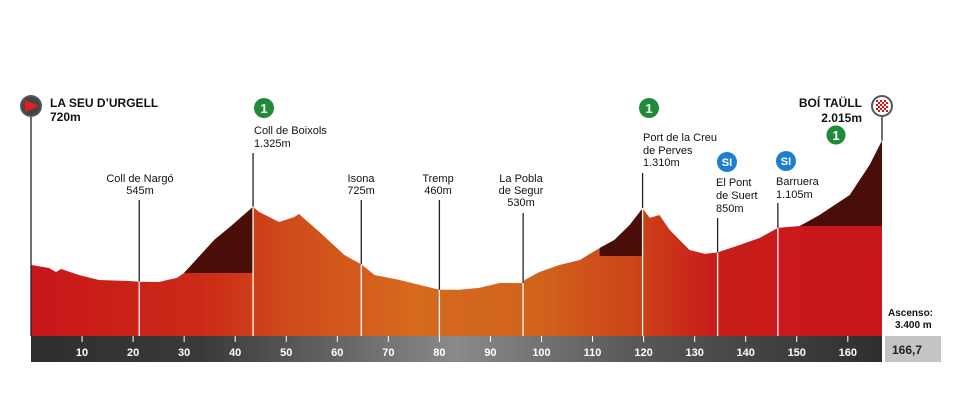 This screenshot has width=960, height=400. I want to click on waypoint-name: Coll de Boixols, so click(290, 131).